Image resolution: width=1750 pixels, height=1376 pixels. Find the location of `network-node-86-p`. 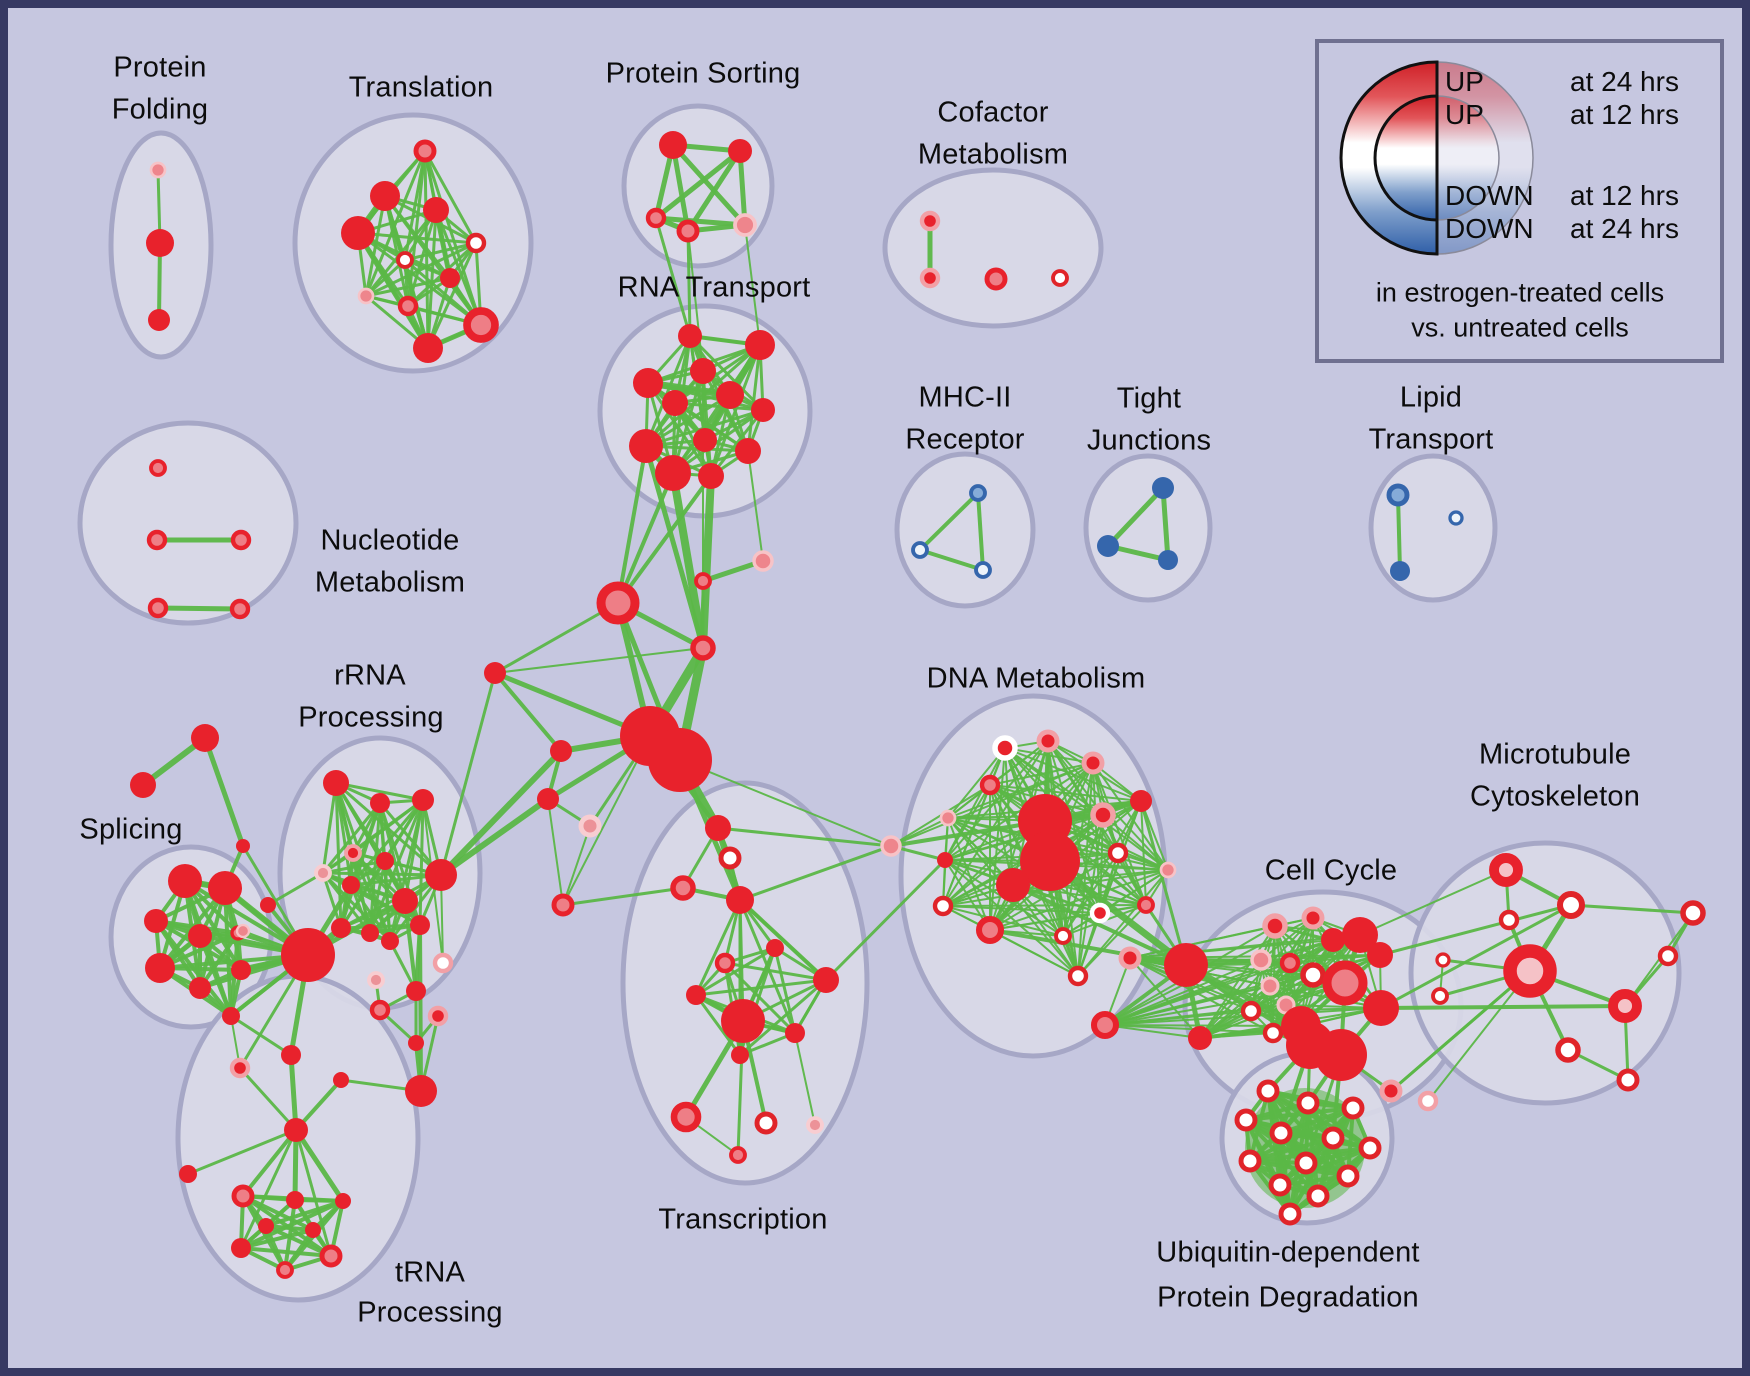

network-node-86-p is located at coordinates (243, 931).